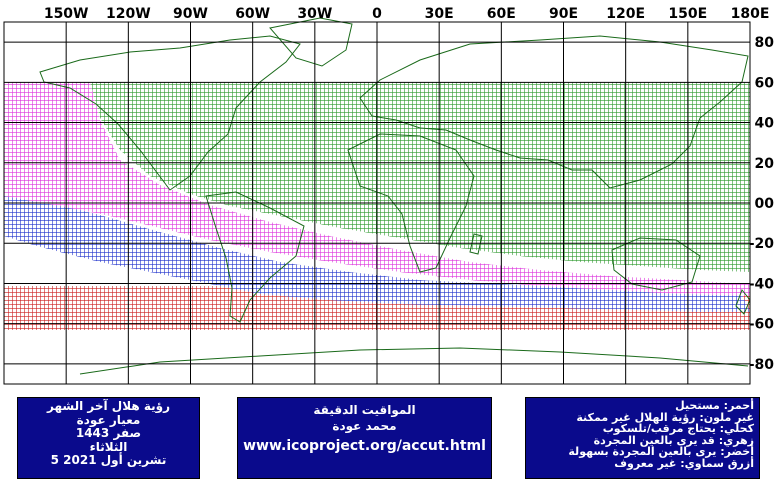  I want to click on longitude-tick-label: 60W, so click(252, 14).